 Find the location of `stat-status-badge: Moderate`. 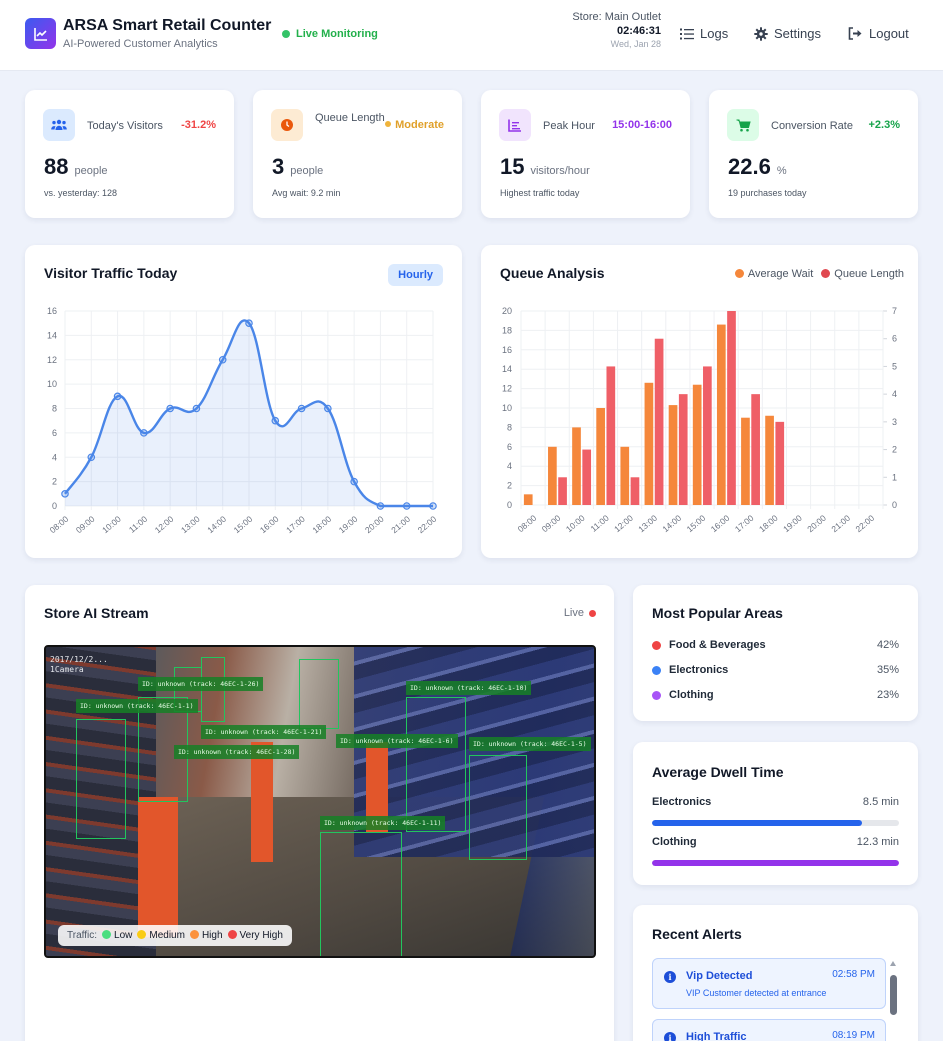

stat-status-badge: Moderate is located at coordinates (414, 125).